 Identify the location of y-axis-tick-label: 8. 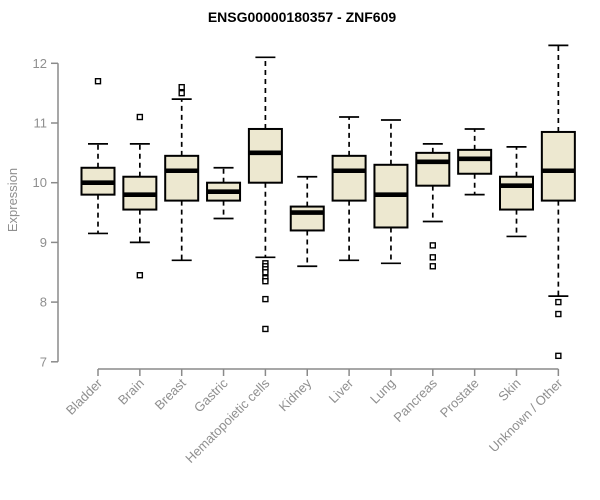
(43, 302).